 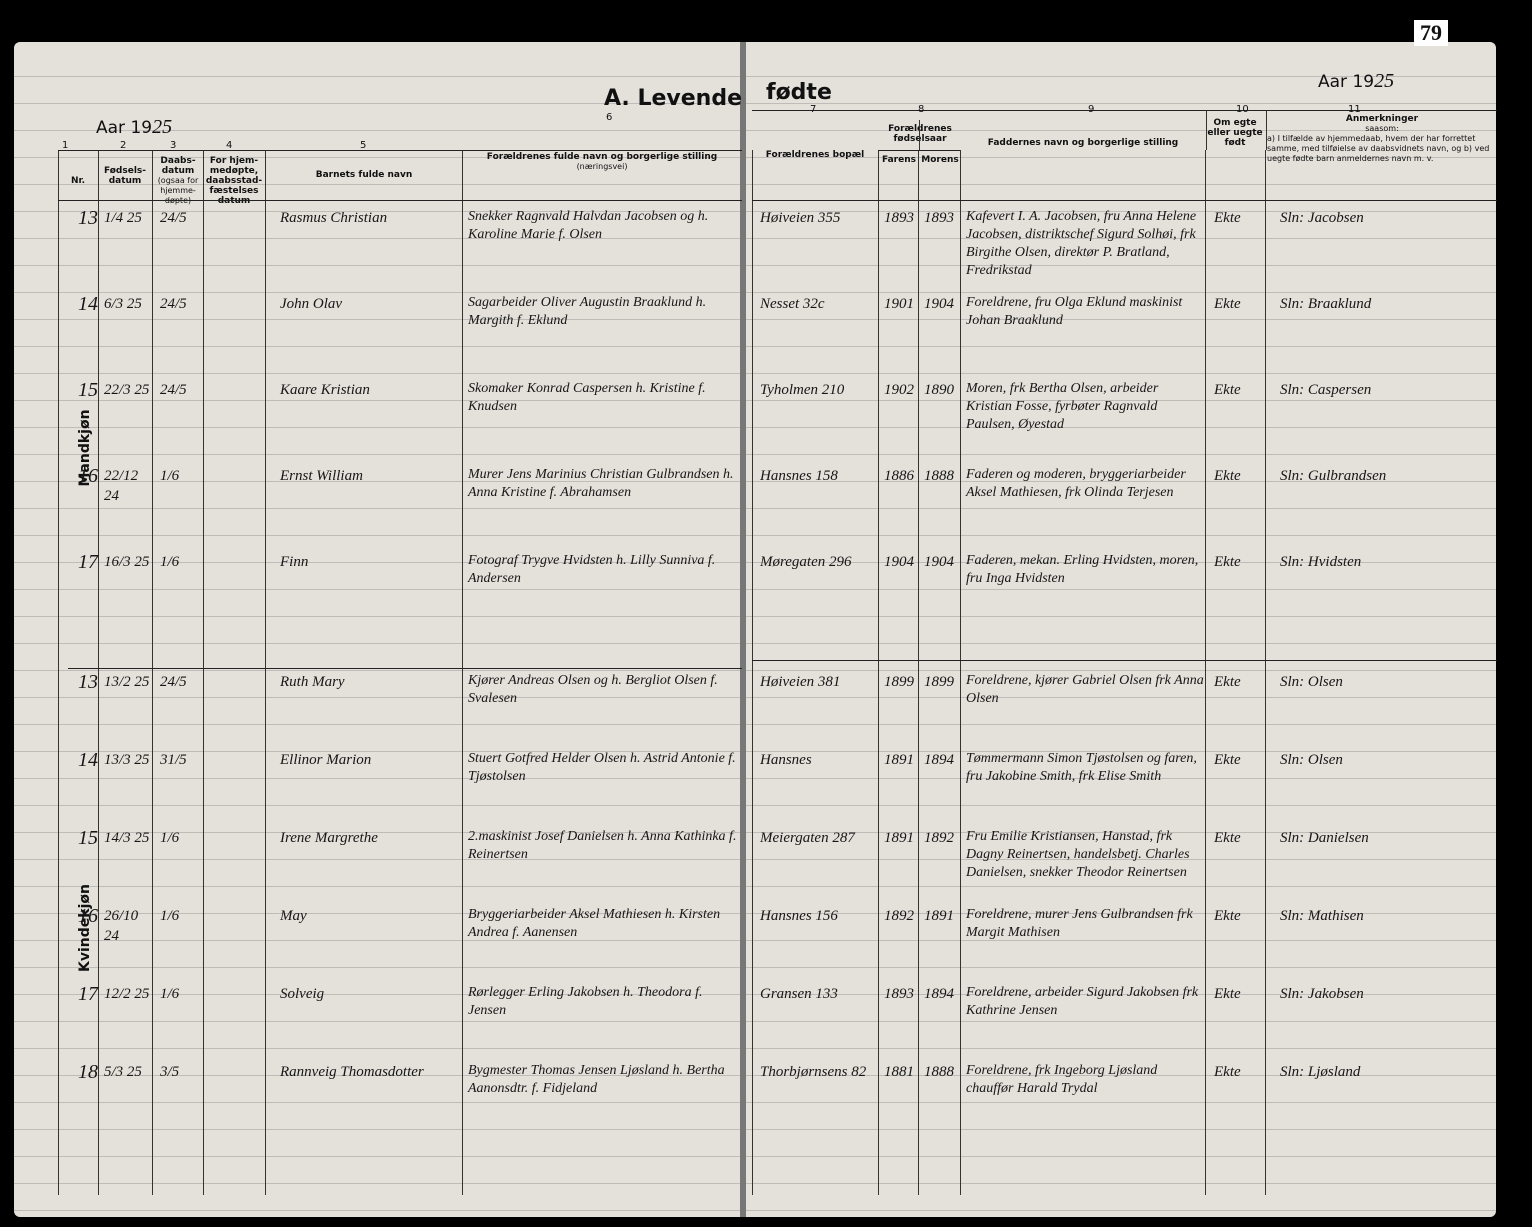 I want to click on child-name: Finn, so click(x=294, y=562).